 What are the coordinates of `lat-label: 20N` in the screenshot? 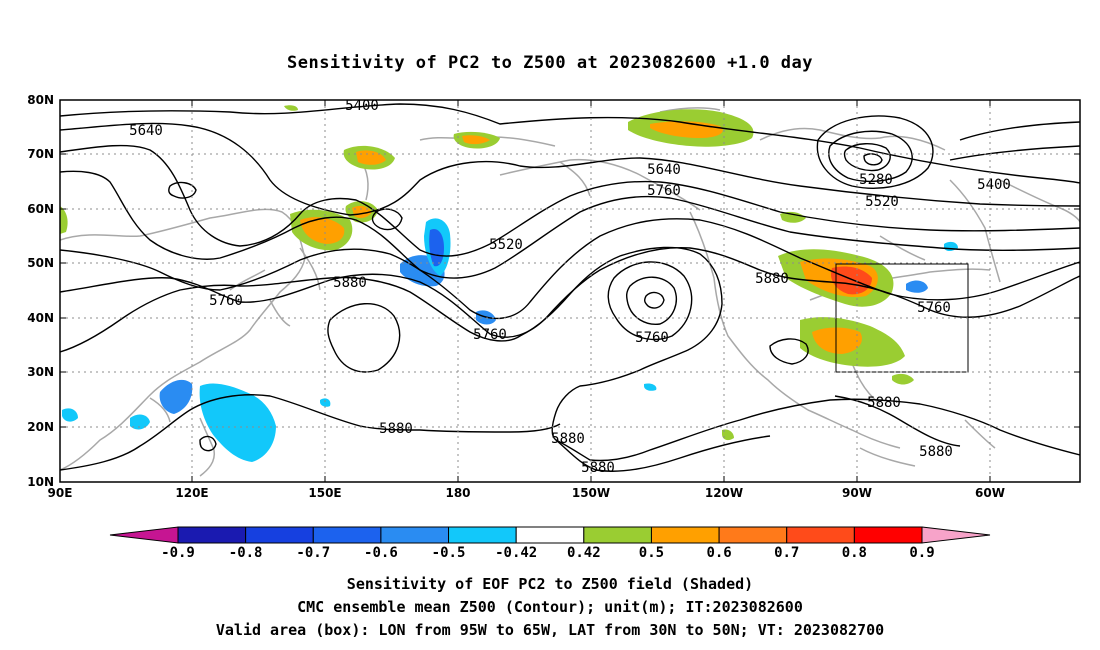 It's located at (40, 427).